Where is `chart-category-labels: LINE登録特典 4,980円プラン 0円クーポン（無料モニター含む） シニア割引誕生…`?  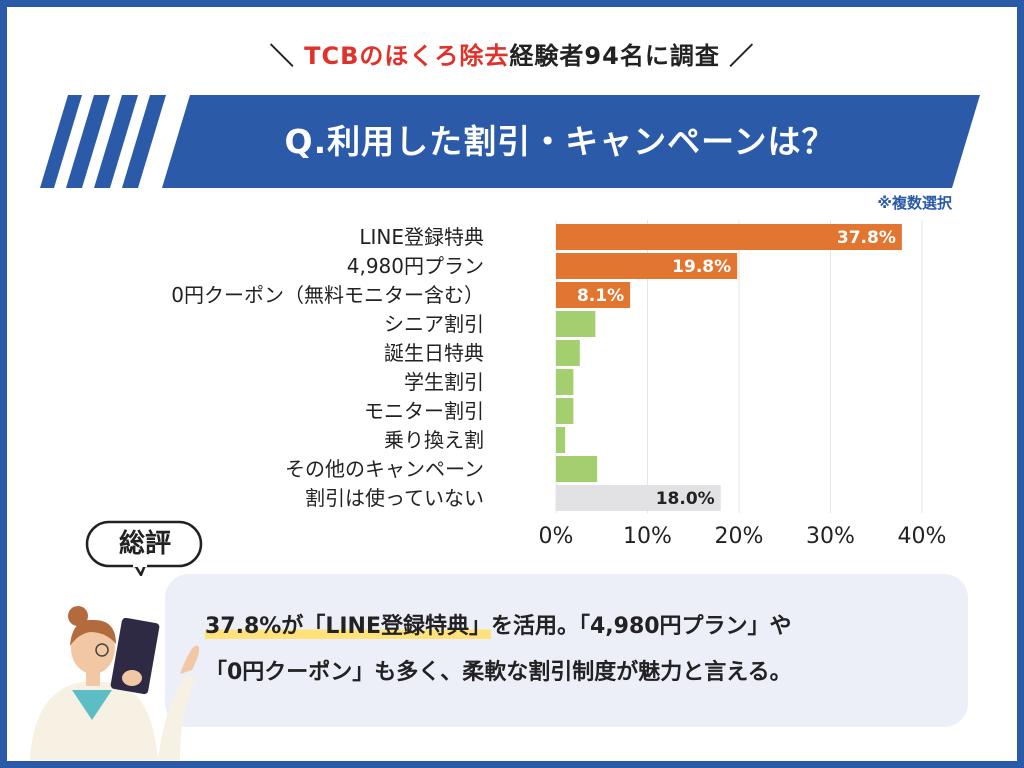 chart-category-labels: LINE登録特典 4,980円プラン 0円クーポン（無料モニター含む） シニア割引誕生… is located at coordinates (327, 367).